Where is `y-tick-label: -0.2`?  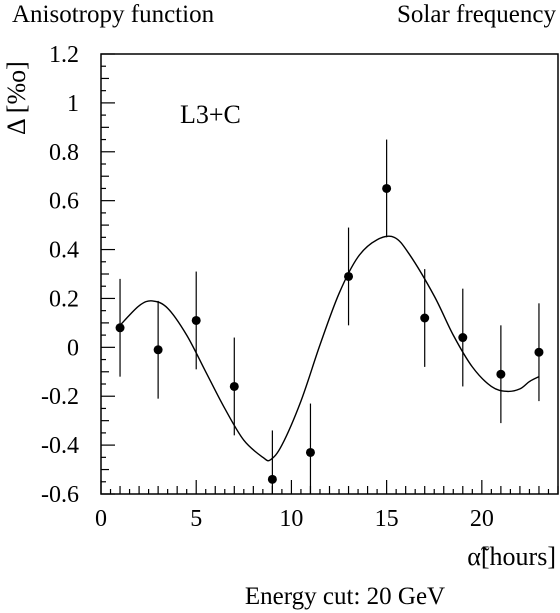
y-tick-label: -0.2 is located at coordinates (60, 397).